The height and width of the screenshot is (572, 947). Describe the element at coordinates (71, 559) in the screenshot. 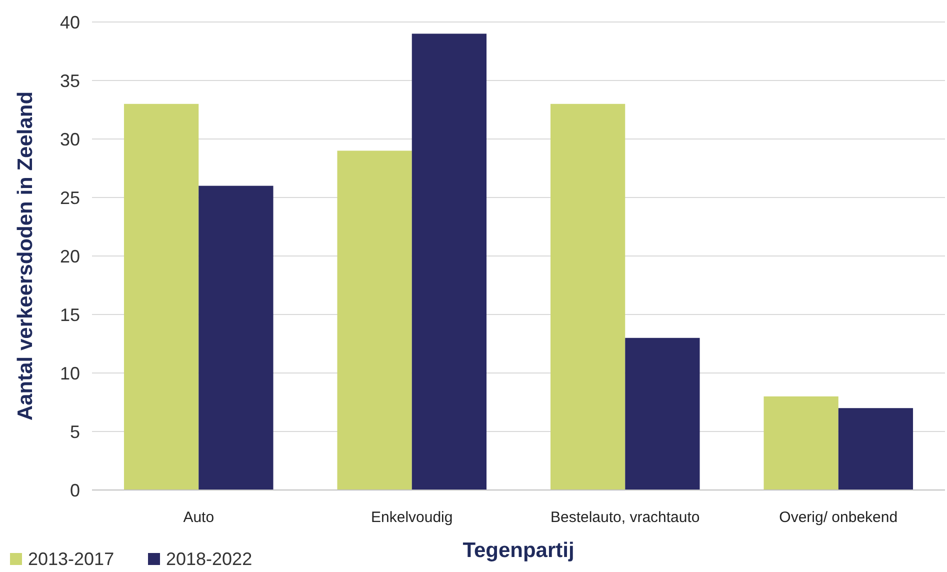

I see `legend-label: 2013-2017` at that location.